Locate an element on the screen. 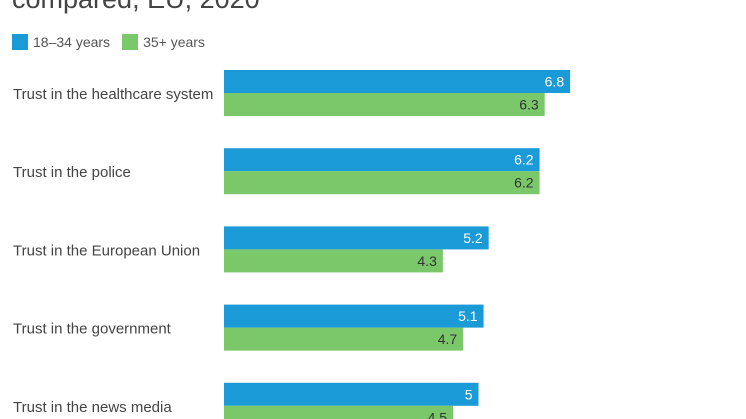  bar-value-label: 6.8 is located at coordinates (555, 82).